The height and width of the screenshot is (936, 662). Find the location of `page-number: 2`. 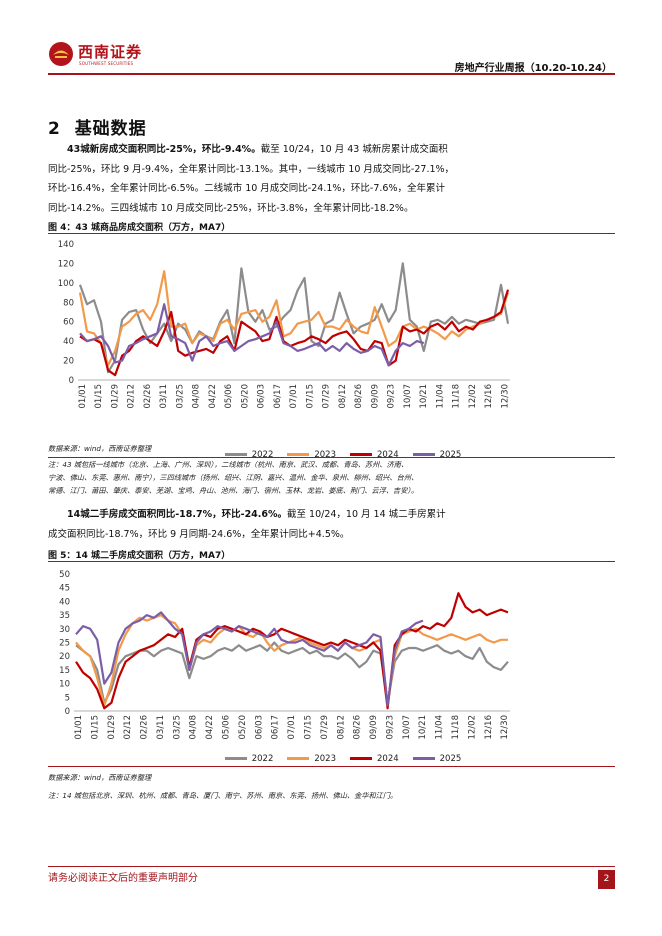

page-number: 2 is located at coordinates (606, 879).